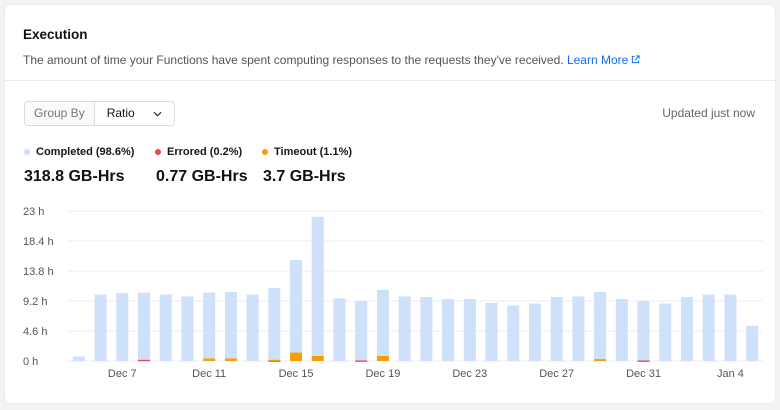 This screenshot has width=780, height=410. I want to click on legend-item-errored: Errored (0.2%), so click(198, 152).